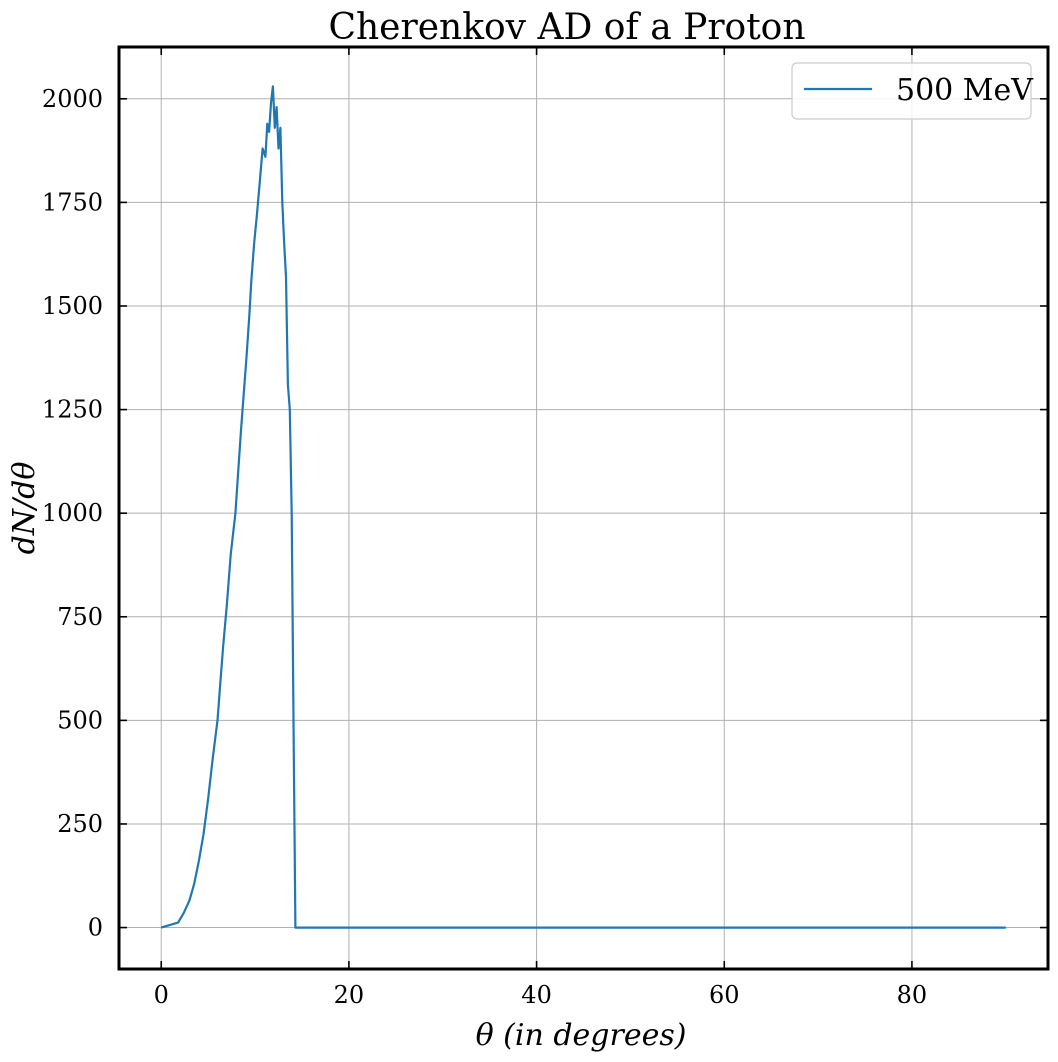 This screenshot has height=1062, width=1058. I want to click on y-tick-label: 0, so click(95, 928).